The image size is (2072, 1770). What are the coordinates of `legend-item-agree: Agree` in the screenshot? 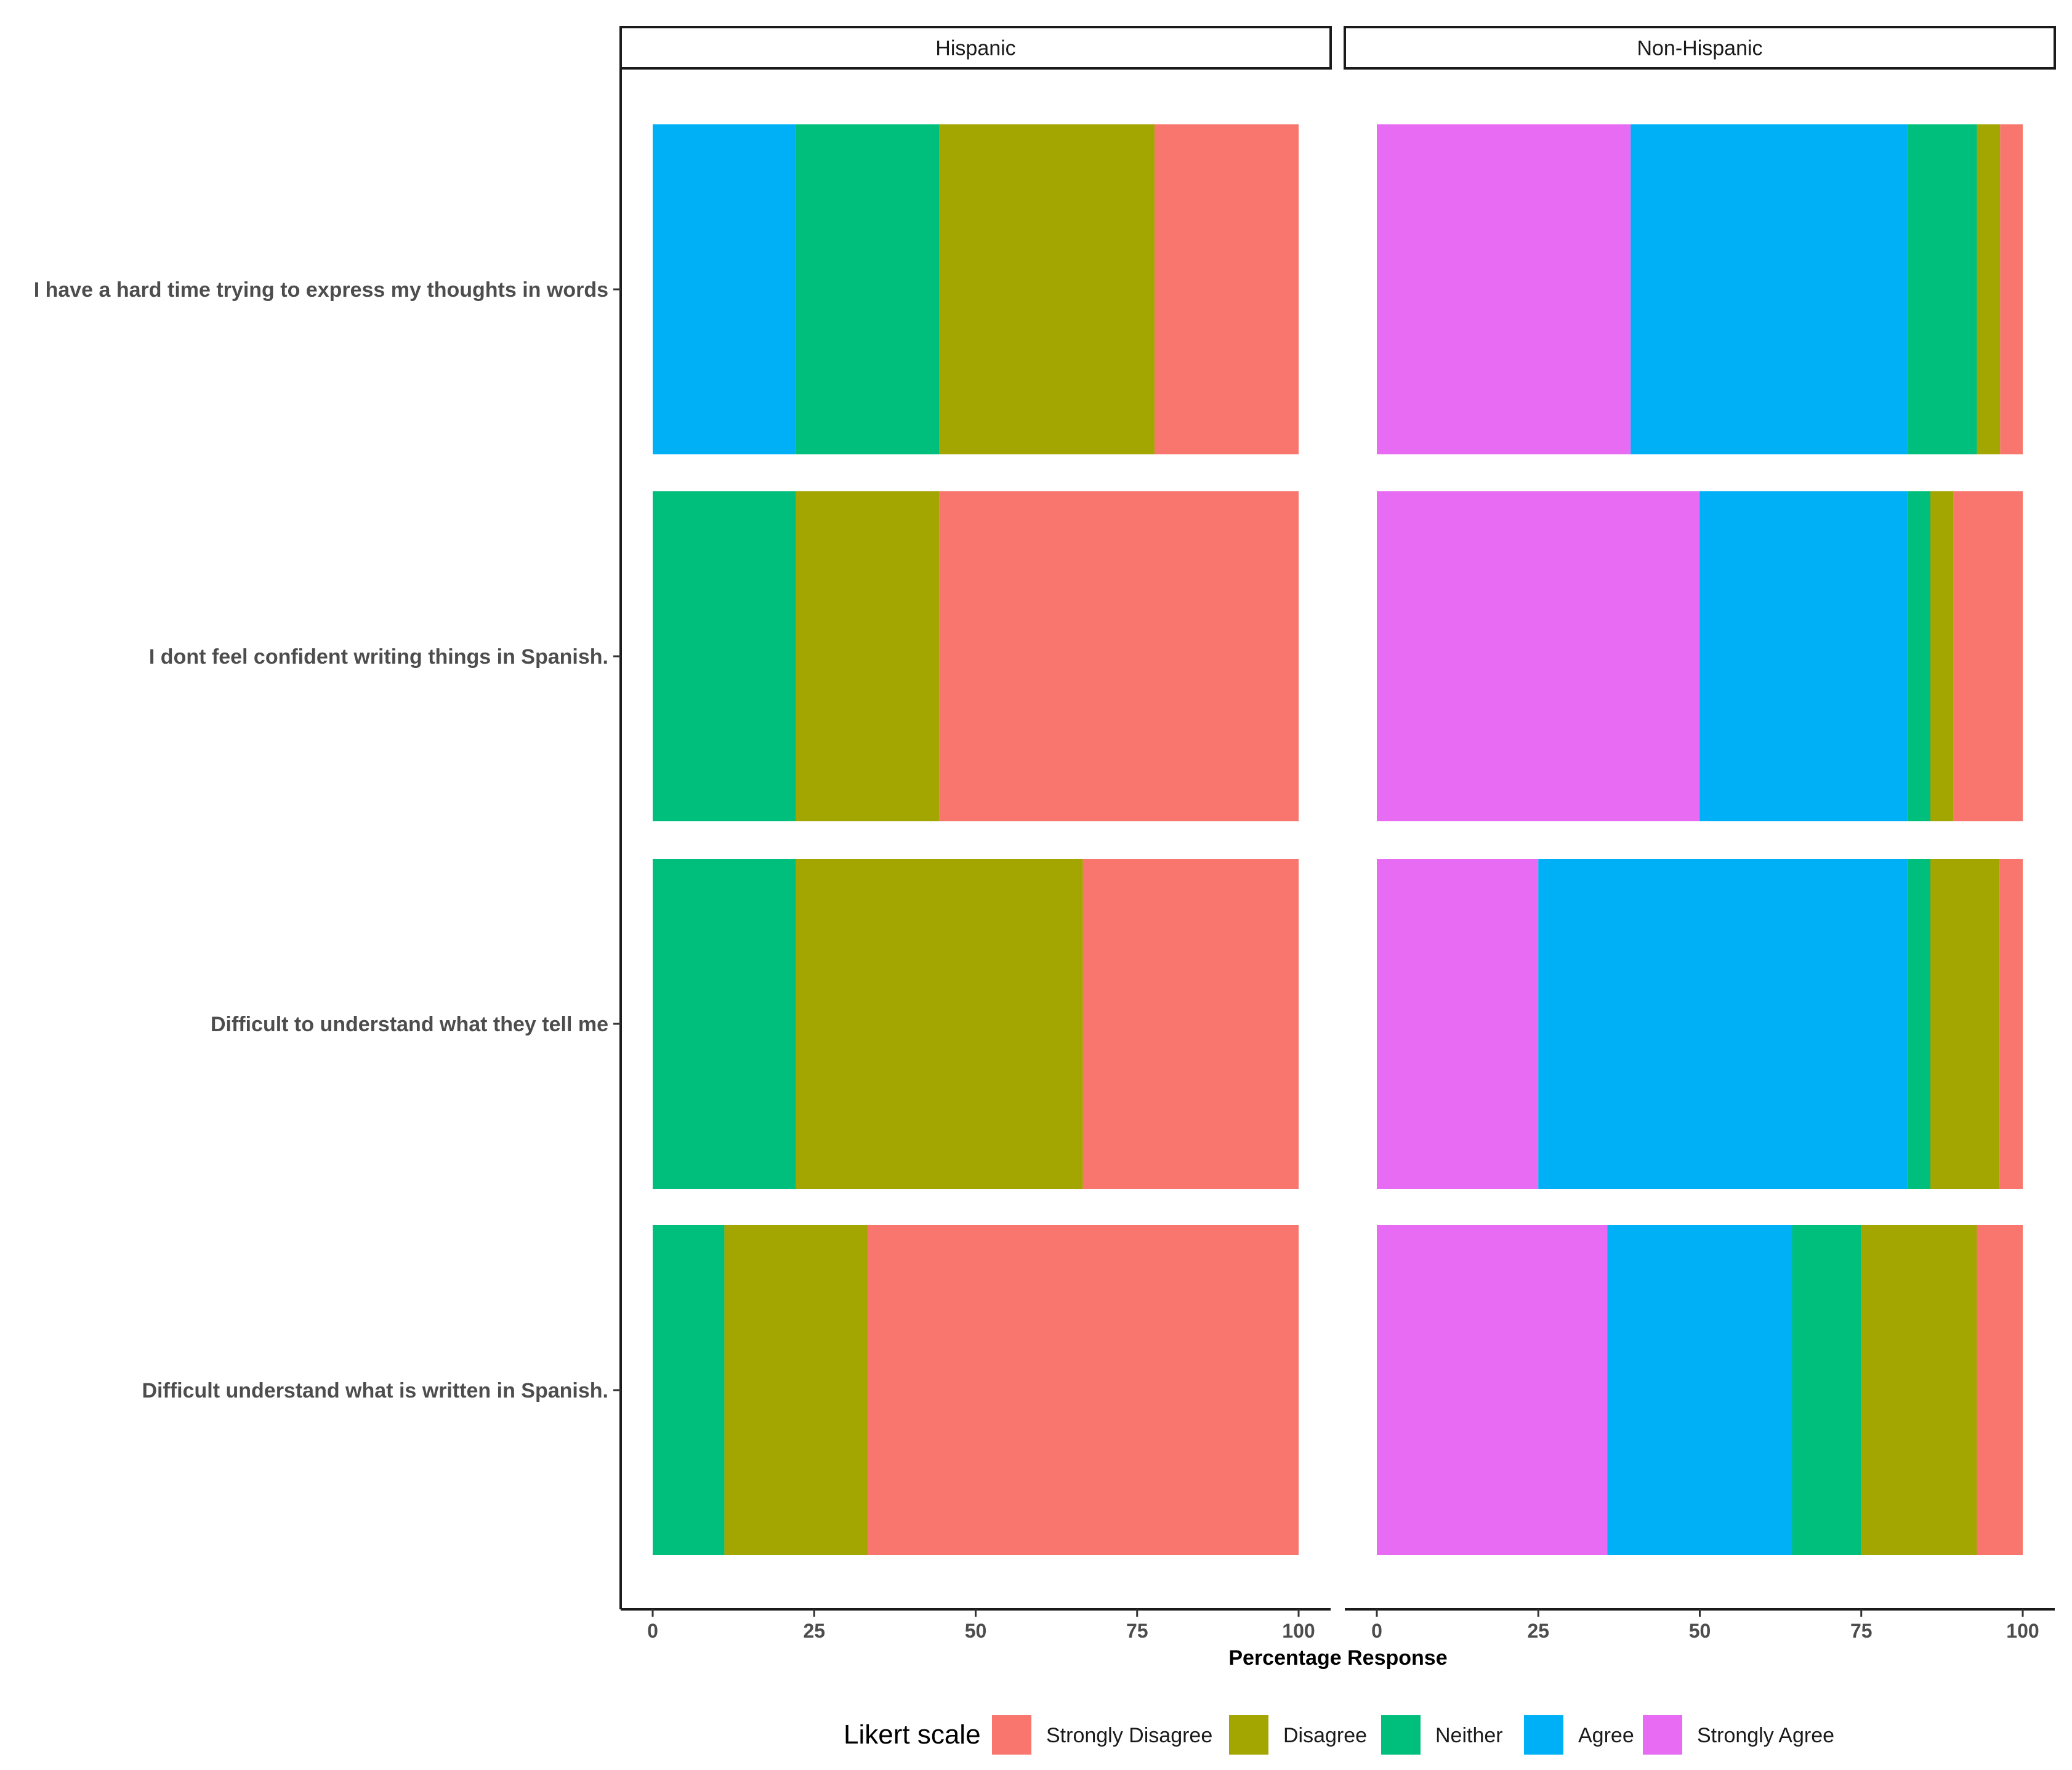 It's located at (1579, 1735).